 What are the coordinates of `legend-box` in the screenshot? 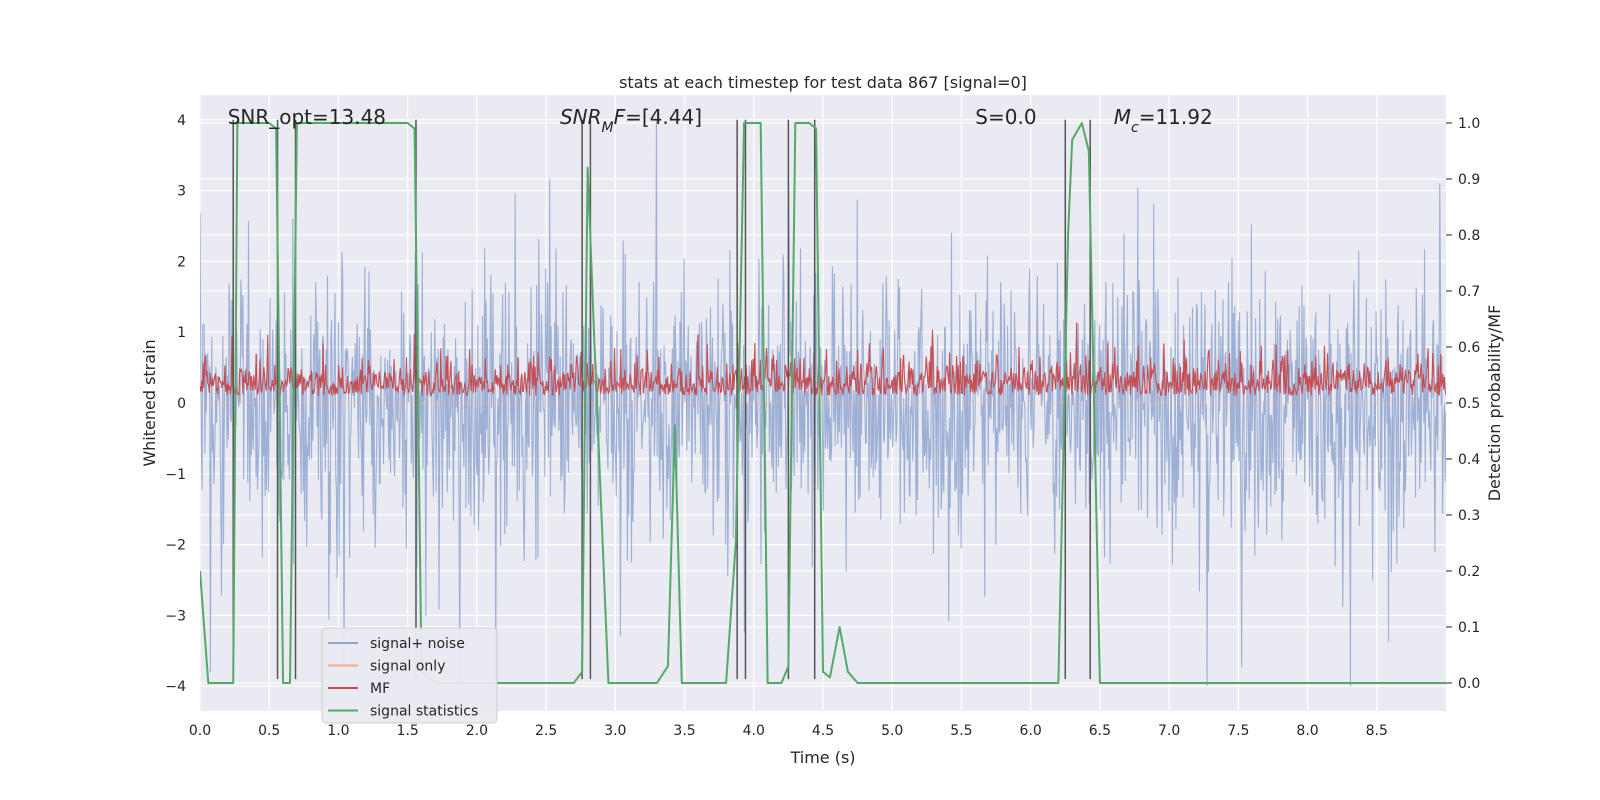 It's located at (409, 675).